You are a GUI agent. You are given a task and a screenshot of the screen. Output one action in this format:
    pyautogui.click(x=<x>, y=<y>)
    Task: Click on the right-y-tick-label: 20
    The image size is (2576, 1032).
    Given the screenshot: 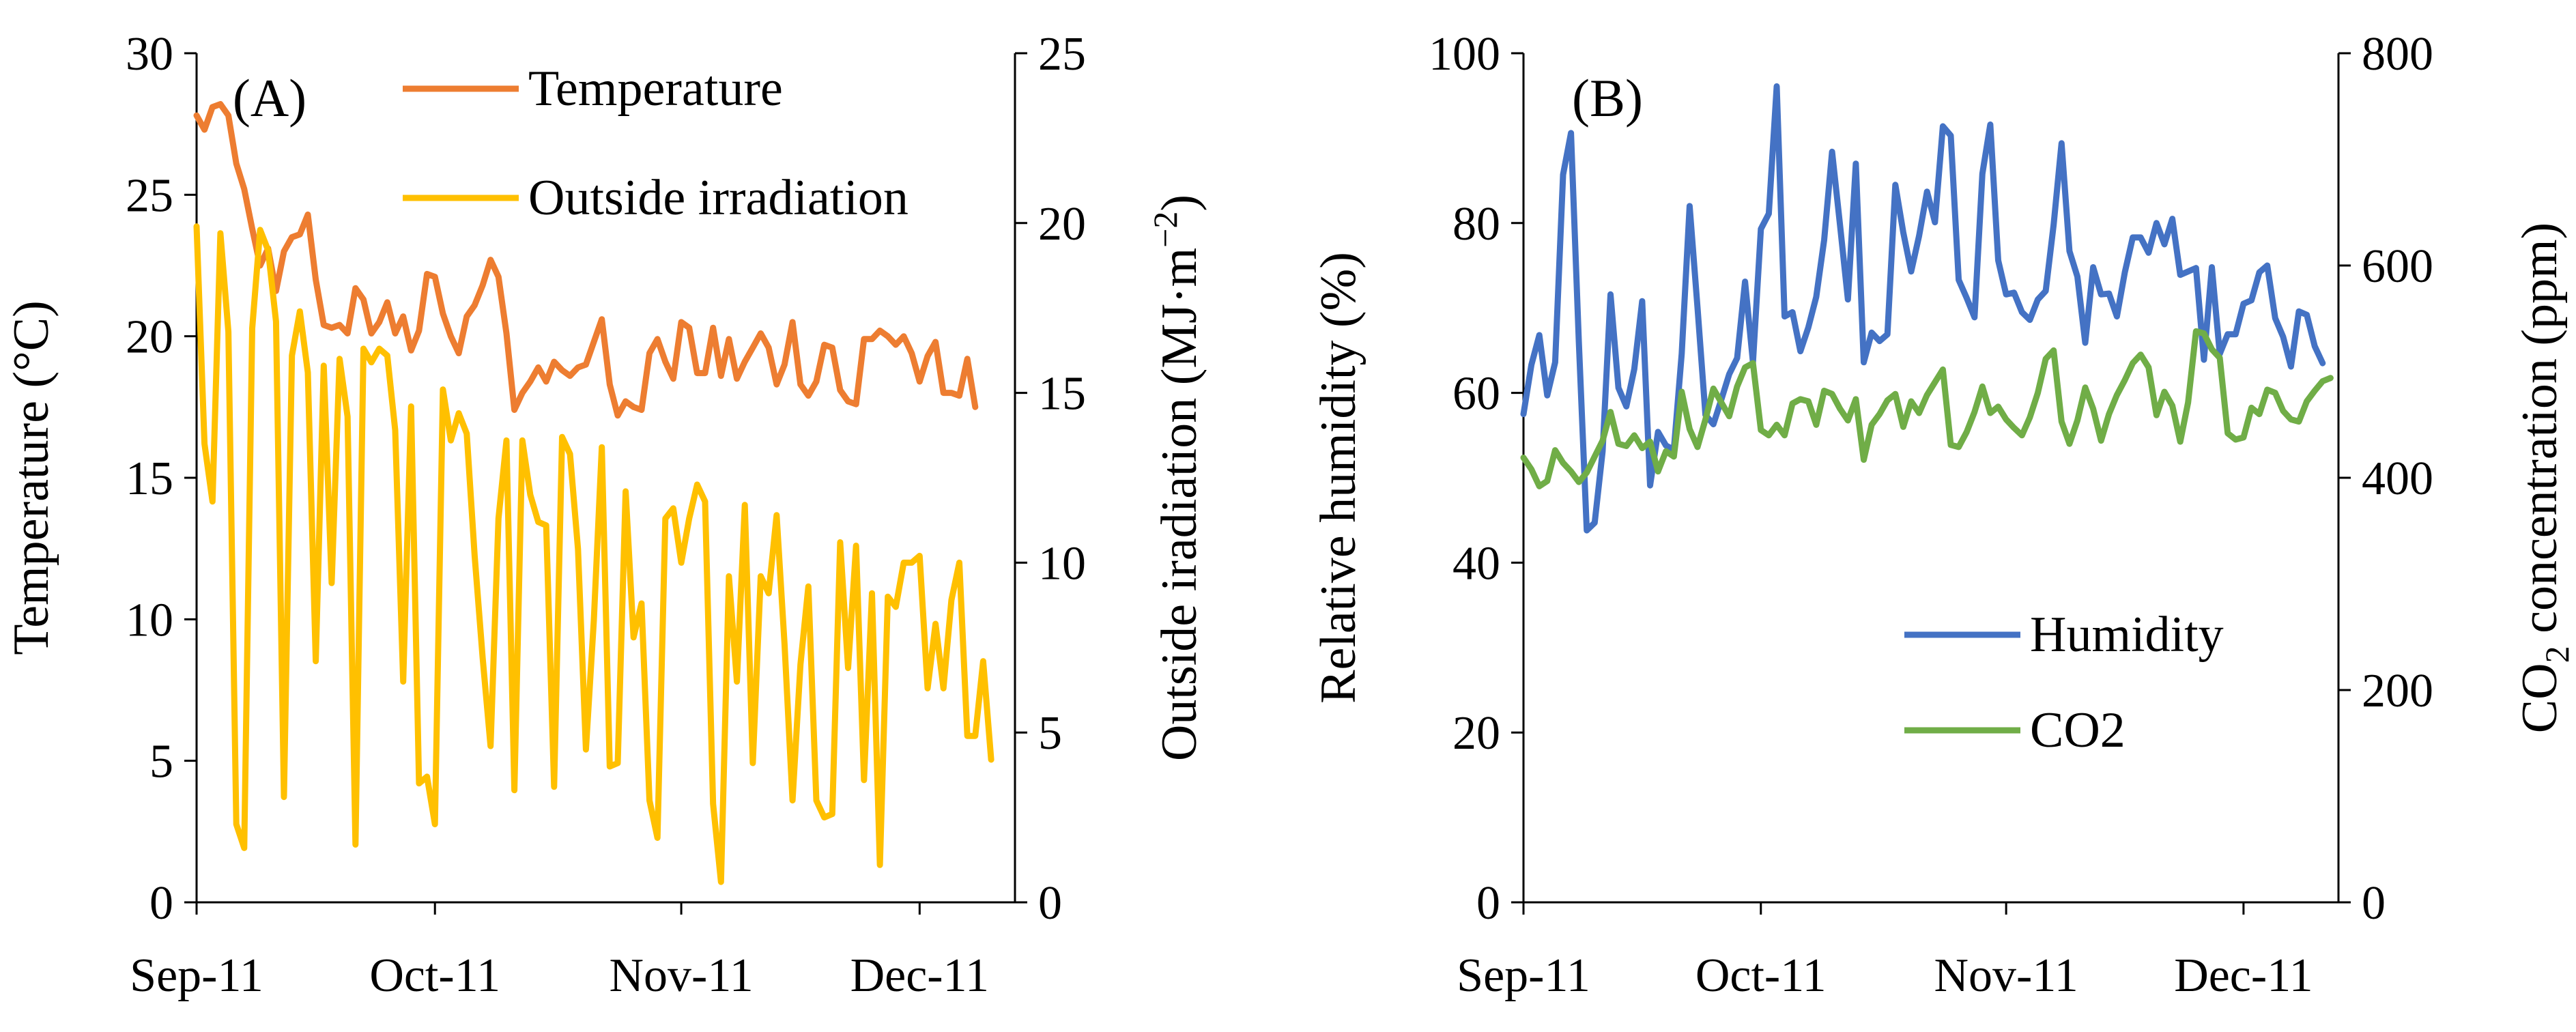 What is the action you would take?
    pyautogui.click(x=1062, y=224)
    